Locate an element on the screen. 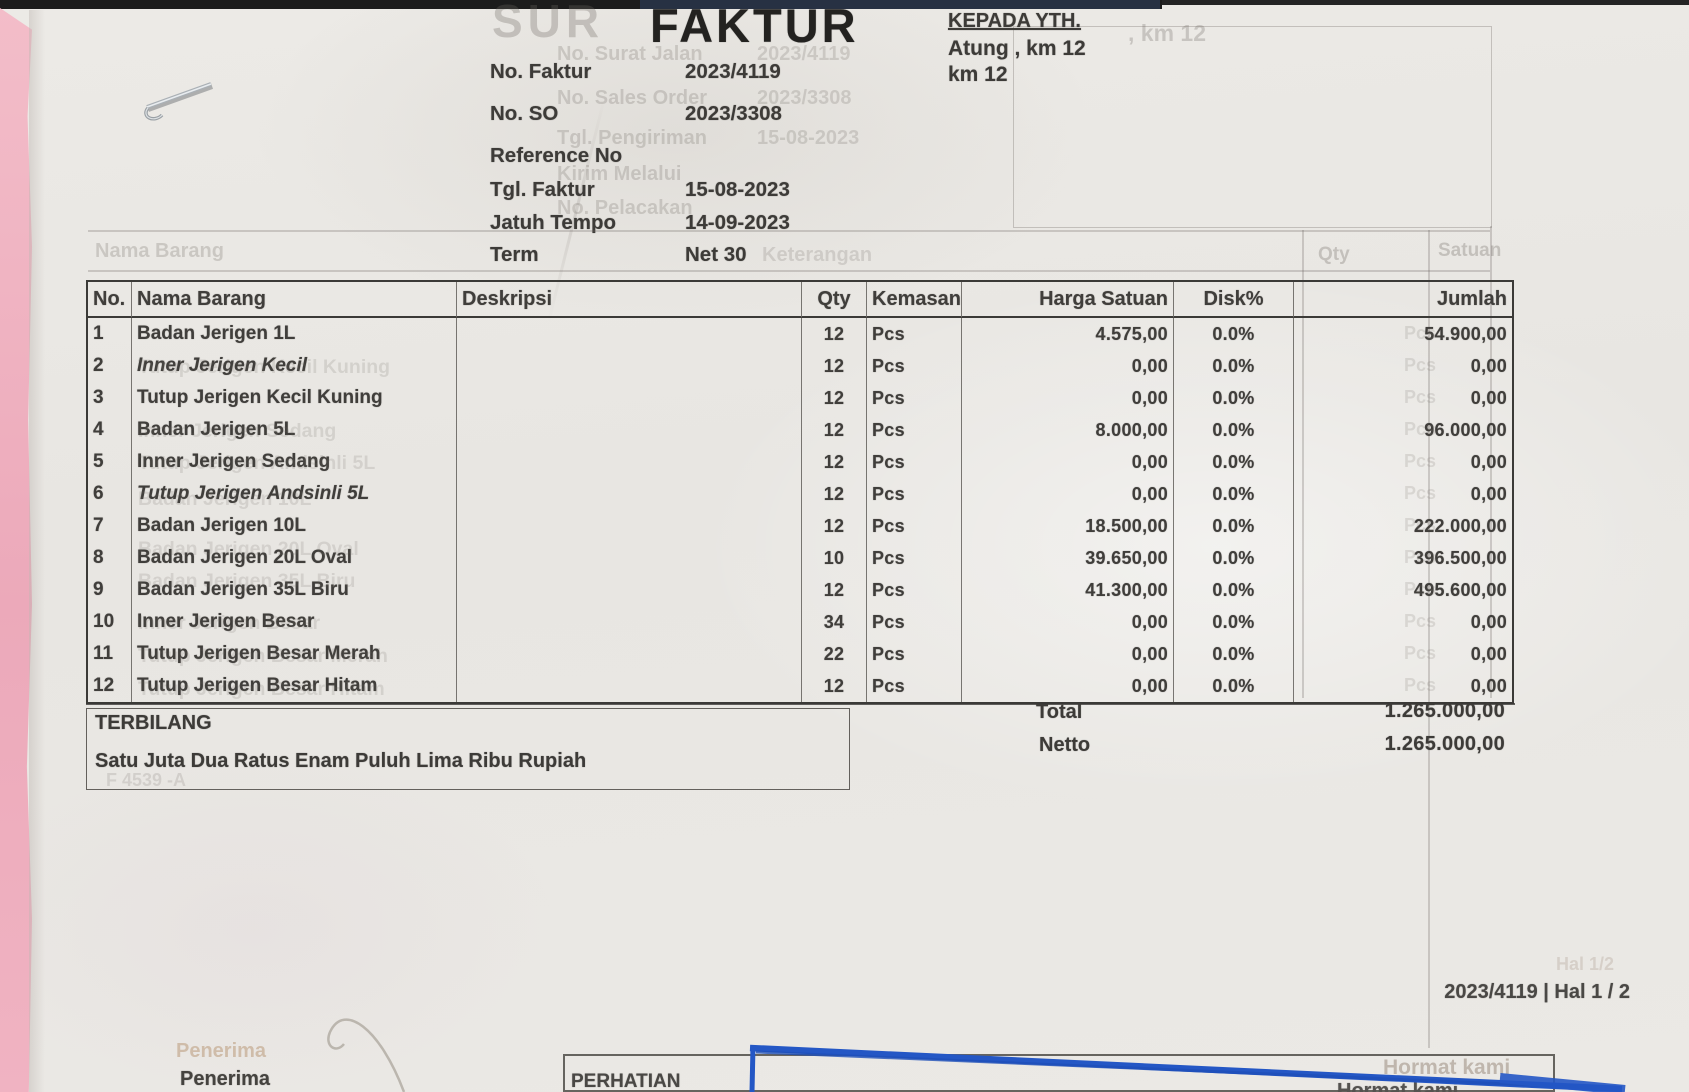 This screenshot has width=1689, height=1092. ghost-item-2: Tutup Jerigen Andsinli 5L is located at coordinates (257, 463).